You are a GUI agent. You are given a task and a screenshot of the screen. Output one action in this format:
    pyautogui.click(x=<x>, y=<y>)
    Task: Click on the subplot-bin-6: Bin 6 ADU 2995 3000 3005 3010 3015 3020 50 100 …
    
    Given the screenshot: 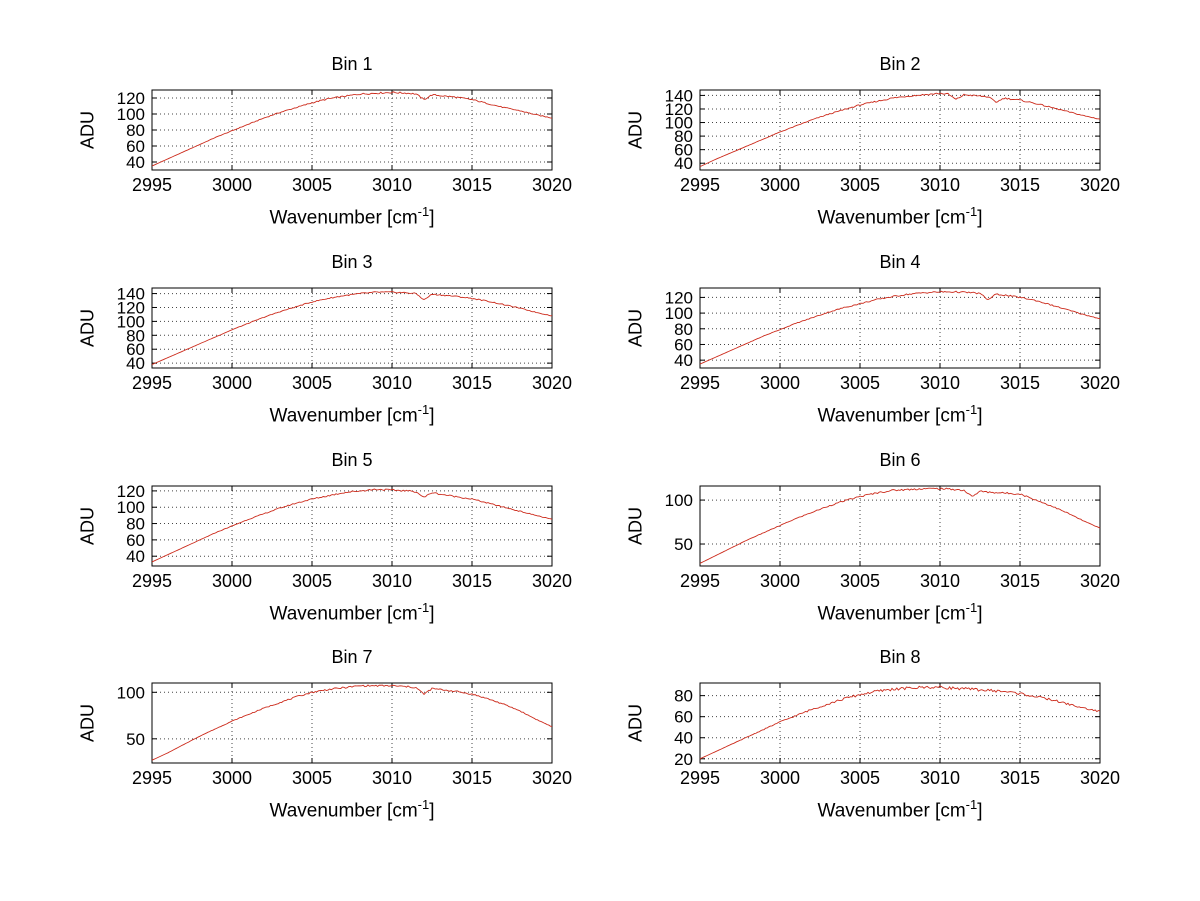 What is the action you would take?
    pyautogui.click(x=873, y=537)
    